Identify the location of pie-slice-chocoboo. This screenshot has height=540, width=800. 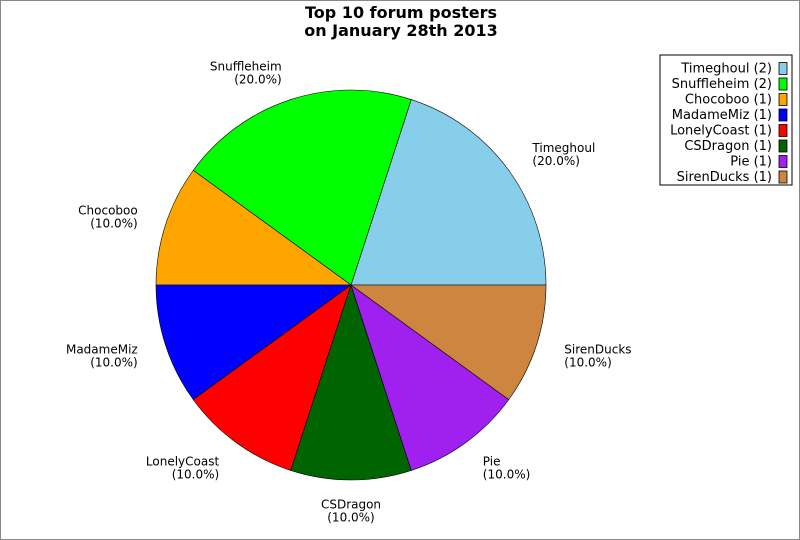
(253, 227).